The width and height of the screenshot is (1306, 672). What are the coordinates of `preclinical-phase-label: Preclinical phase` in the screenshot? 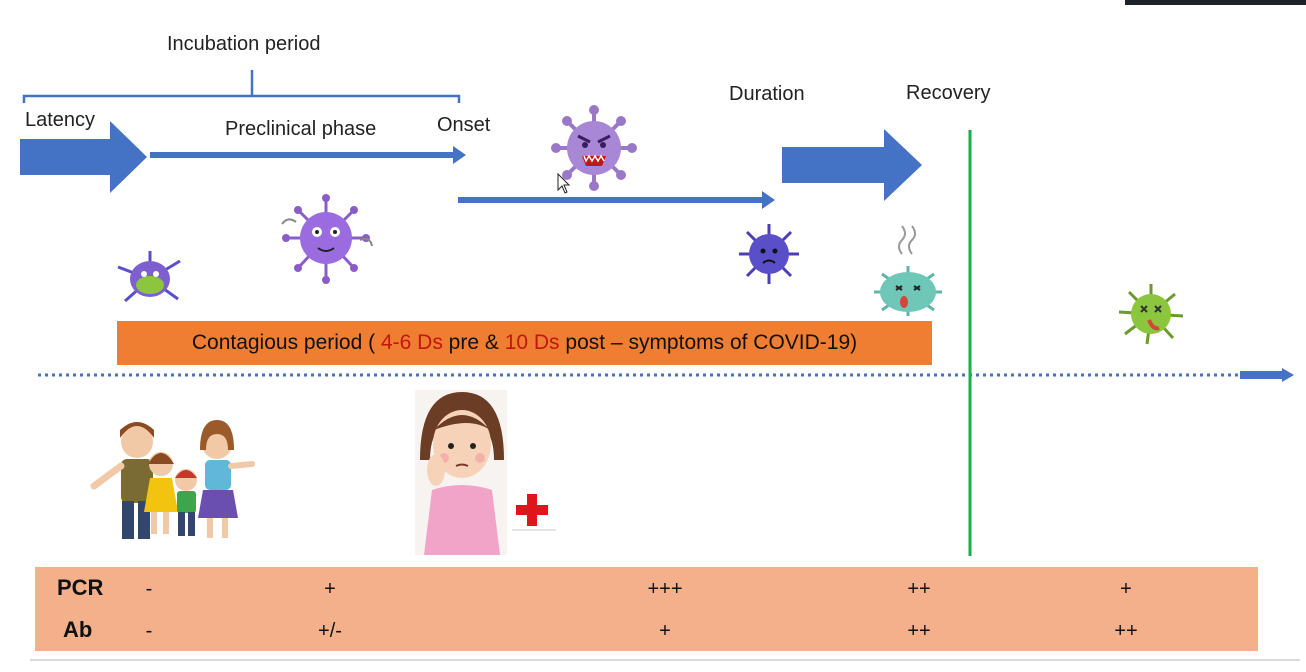 It's located at (301, 129).